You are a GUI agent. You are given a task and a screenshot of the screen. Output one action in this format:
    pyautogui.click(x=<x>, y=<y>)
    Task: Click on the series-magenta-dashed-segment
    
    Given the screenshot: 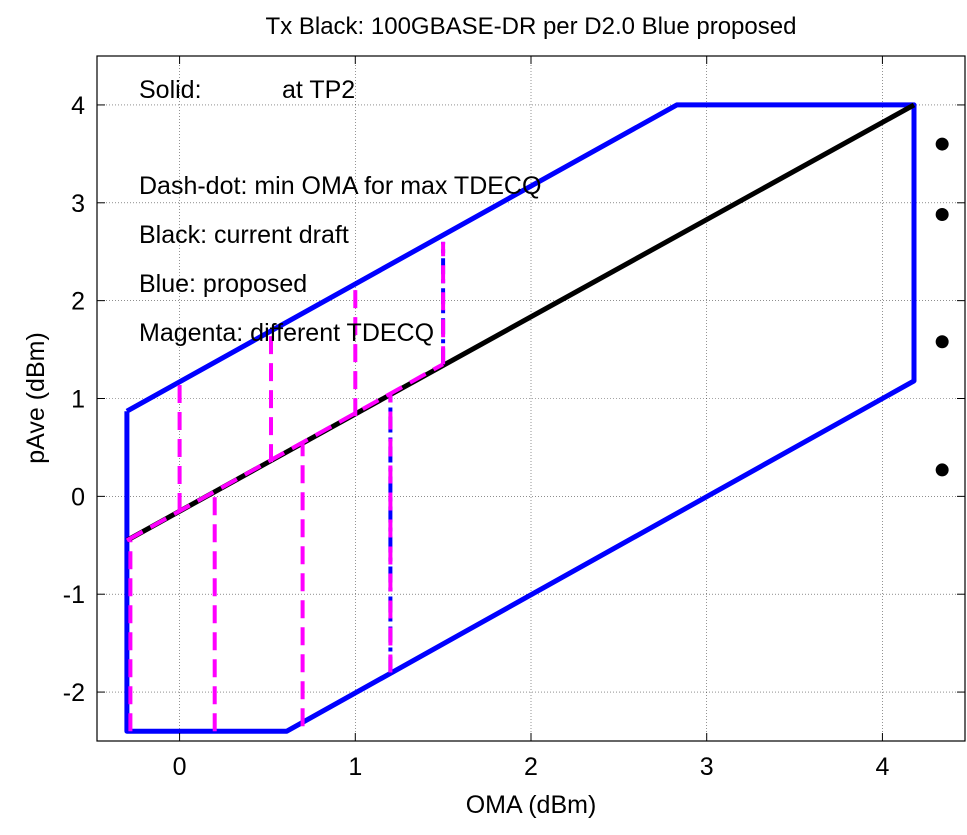 What is the action you would take?
    pyautogui.click(x=285, y=452)
    